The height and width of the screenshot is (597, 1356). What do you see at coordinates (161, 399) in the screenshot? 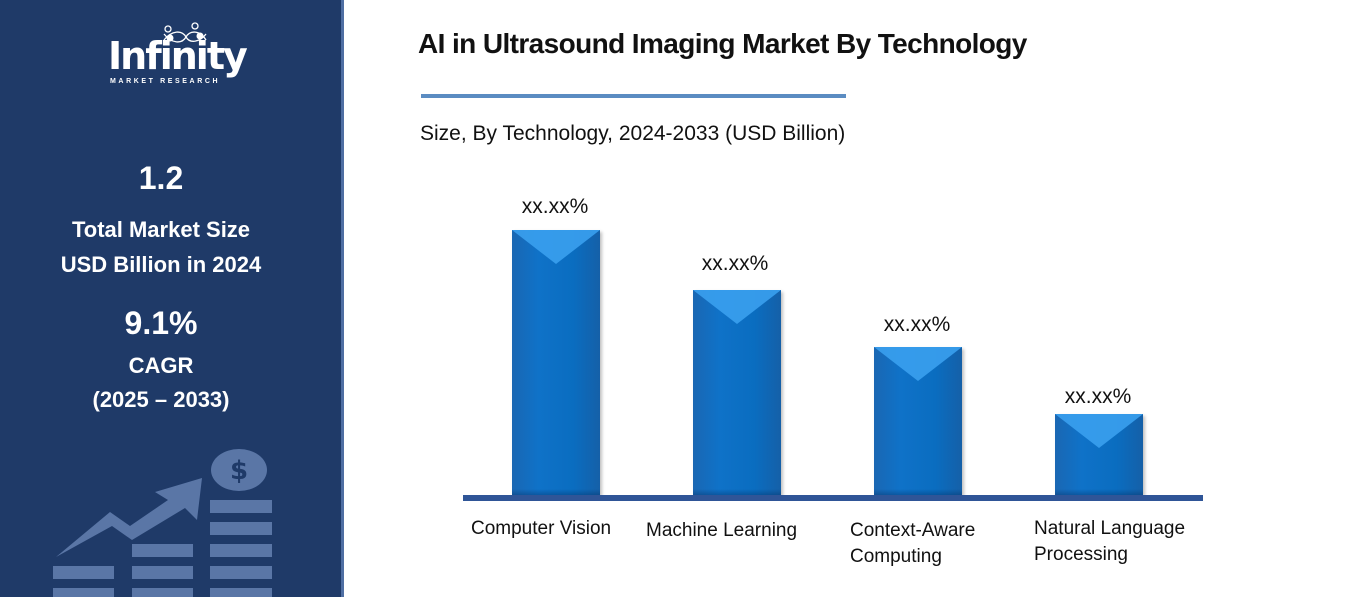
I see `cagr-period: (2025 – 2033)` at bounding box center [161, 399].